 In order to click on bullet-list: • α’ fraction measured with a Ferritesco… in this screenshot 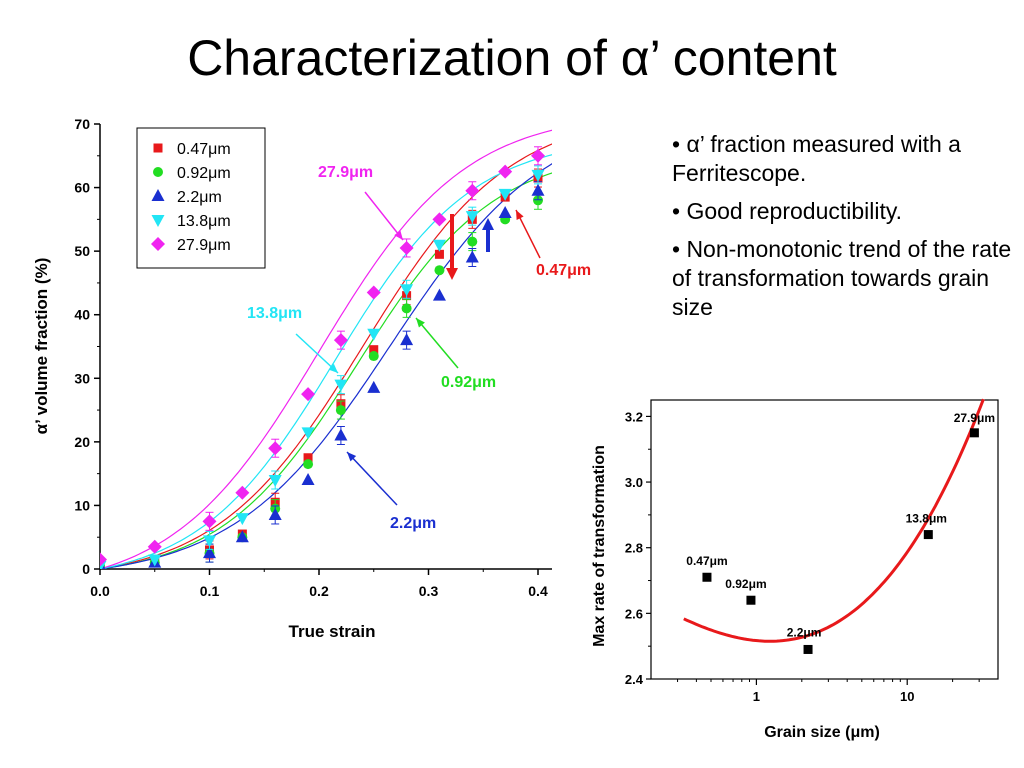, I will do `click(844, 230)`.